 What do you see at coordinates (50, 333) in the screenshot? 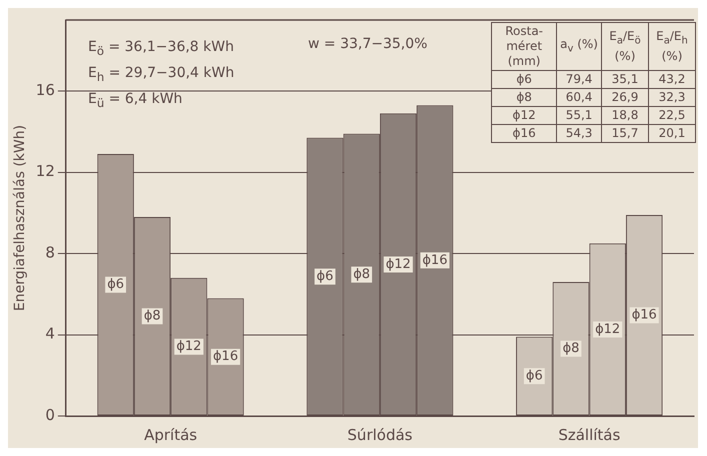
I see `y-tick-label: 4` at bounding box center [50, 333].